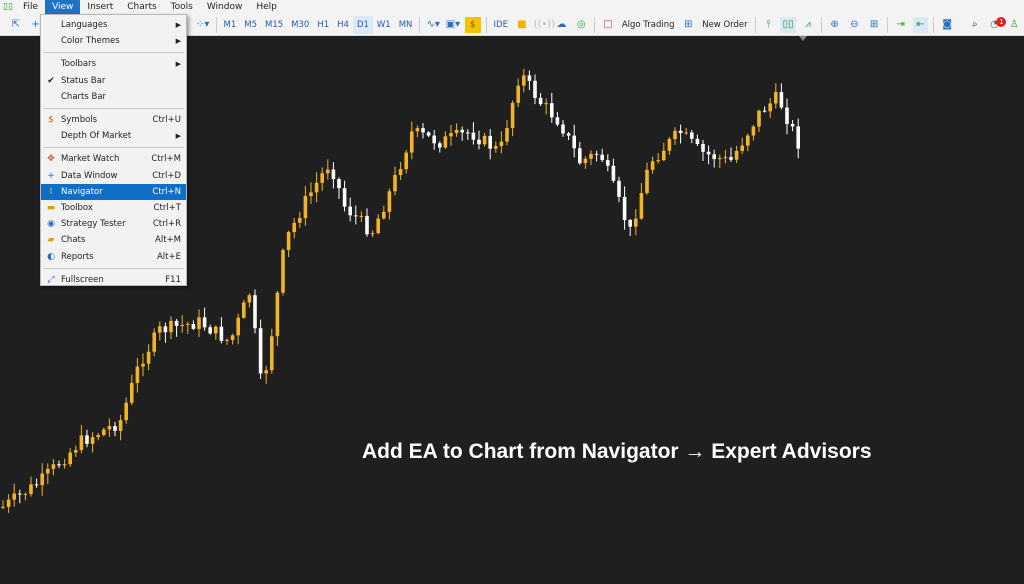 Image resolution: width=1024 pixels, height=584 pixels. What do you see at coordinates (725, 24) in the screenshot?
I see `new-order-button: New Order` at bounding box center [725, 24].